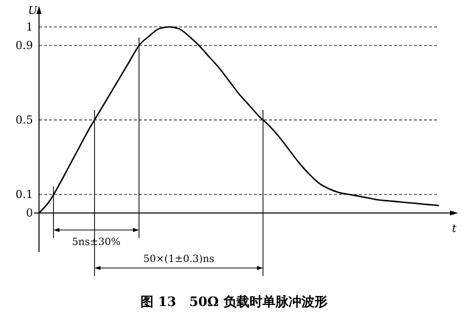  What do you see at coordinates (454, 228) in the screenshot?
I see `x-axis-title: t` at bounding box center [454, 228].